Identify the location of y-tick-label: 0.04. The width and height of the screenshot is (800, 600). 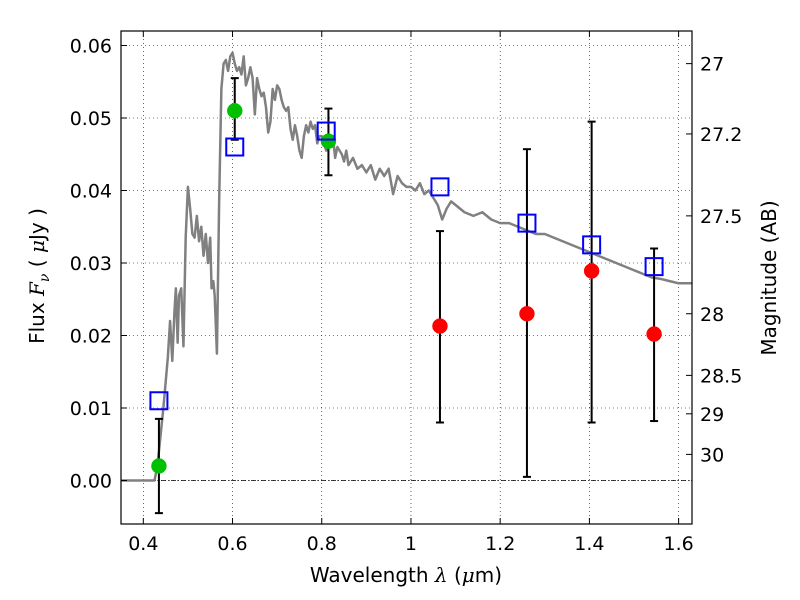
(91, 192).